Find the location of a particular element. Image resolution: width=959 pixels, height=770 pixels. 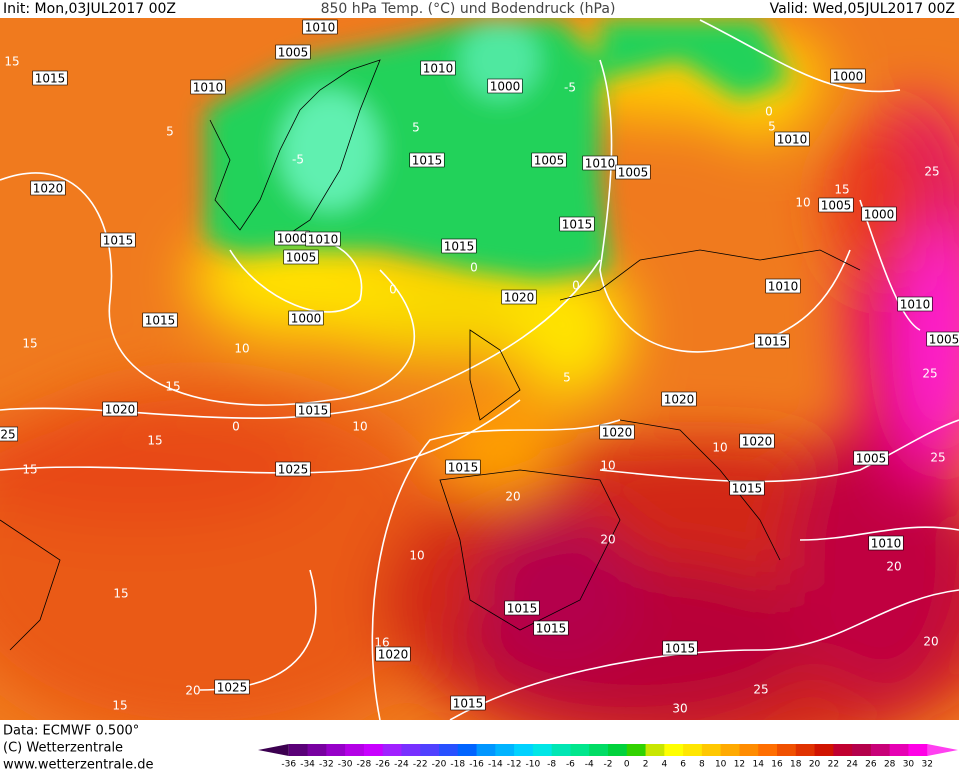

colorbar-label: 26 is located at coordinates (871, 765).